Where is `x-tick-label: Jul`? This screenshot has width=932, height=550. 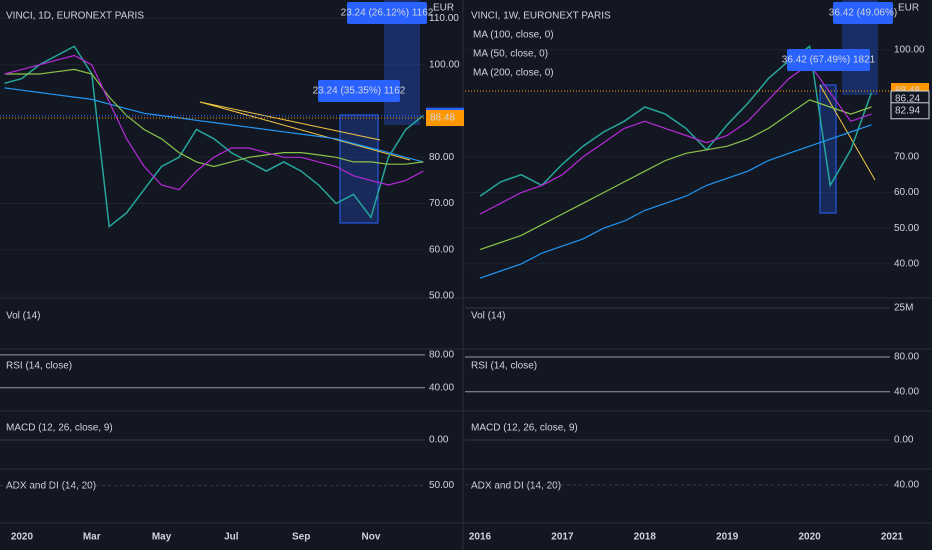 x-tick-label: Jul is located at coordinates (231, 537).